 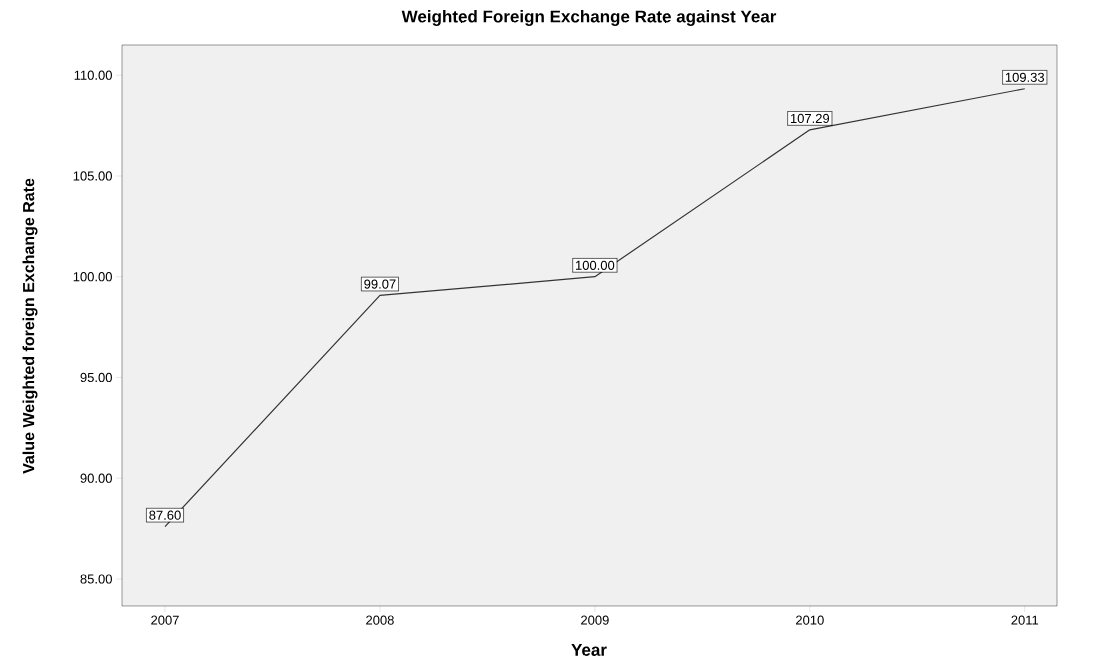 What do you see at coordinates (380, 620) in the screenshot?
I see `x-tick-label: 2008` at bounding box center [380, 620].